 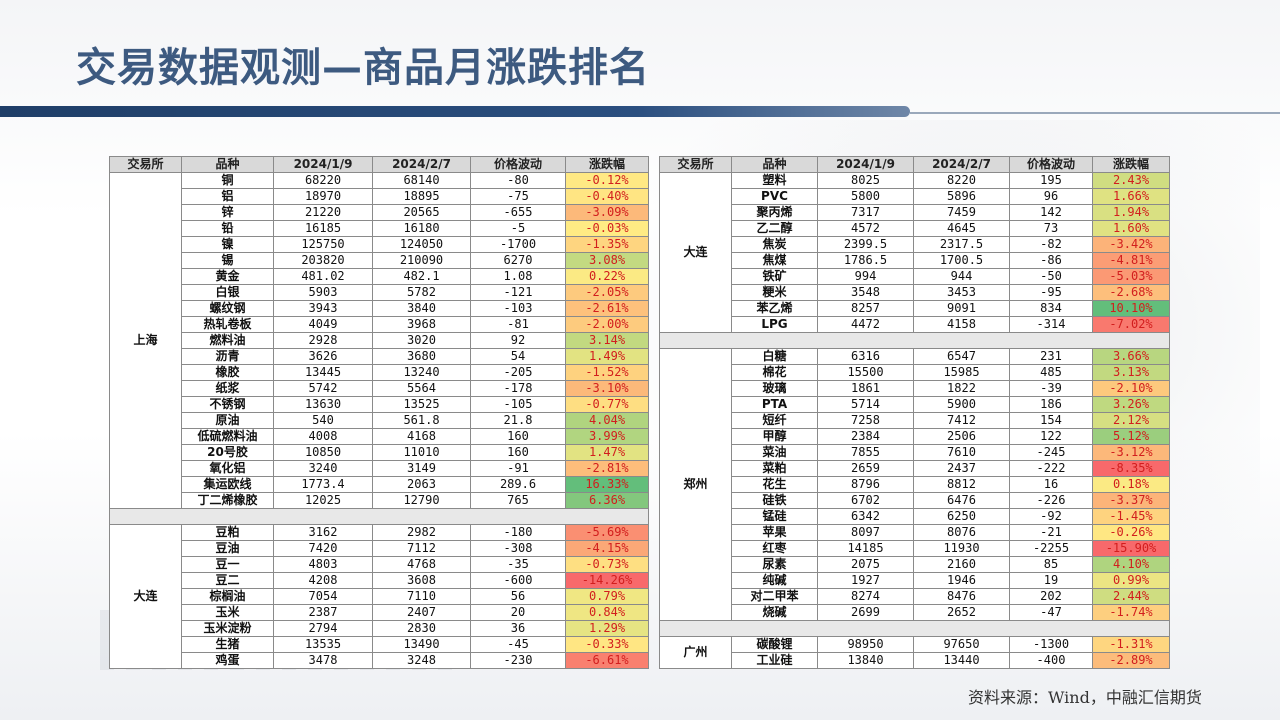 What do you see at coordinates (915, 292) in the screenshot?
I see `table-row: 粳米 3548 3453 -95 -2.68%` at bounding box center [915, 292].